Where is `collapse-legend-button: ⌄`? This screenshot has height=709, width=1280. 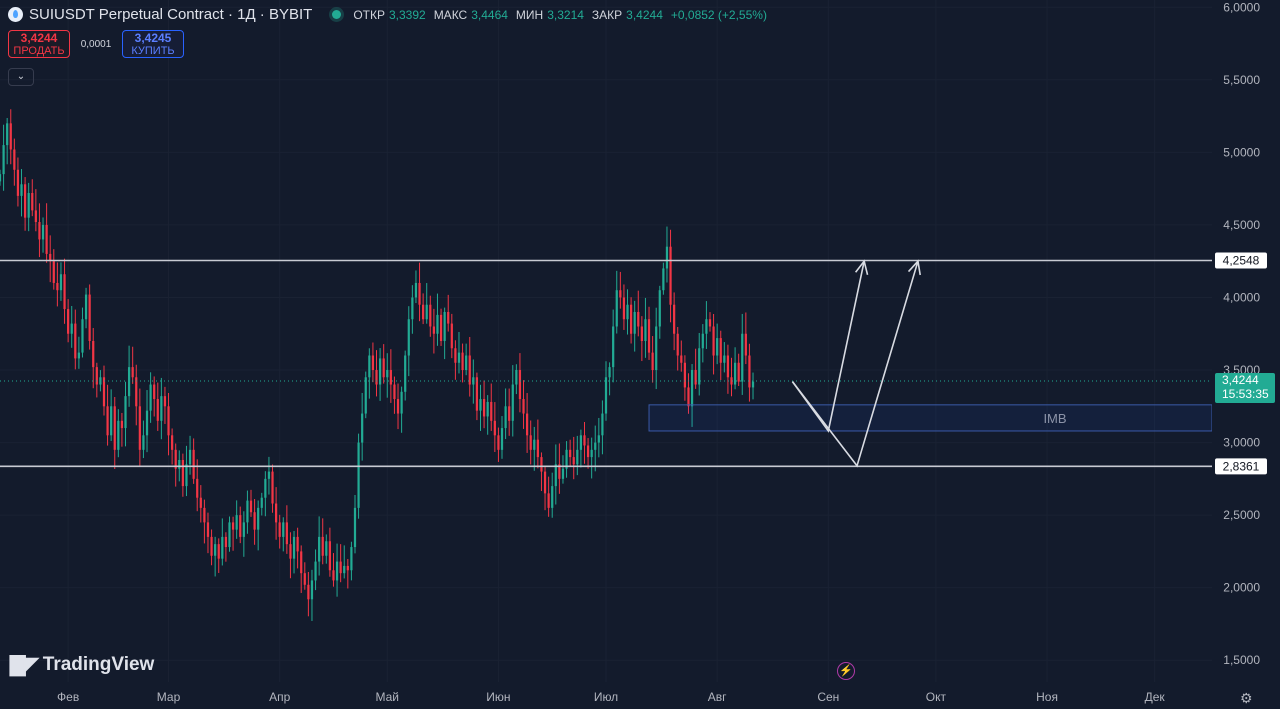
collapse-legend-button: ⌄ is located at coordinates (21, 77).